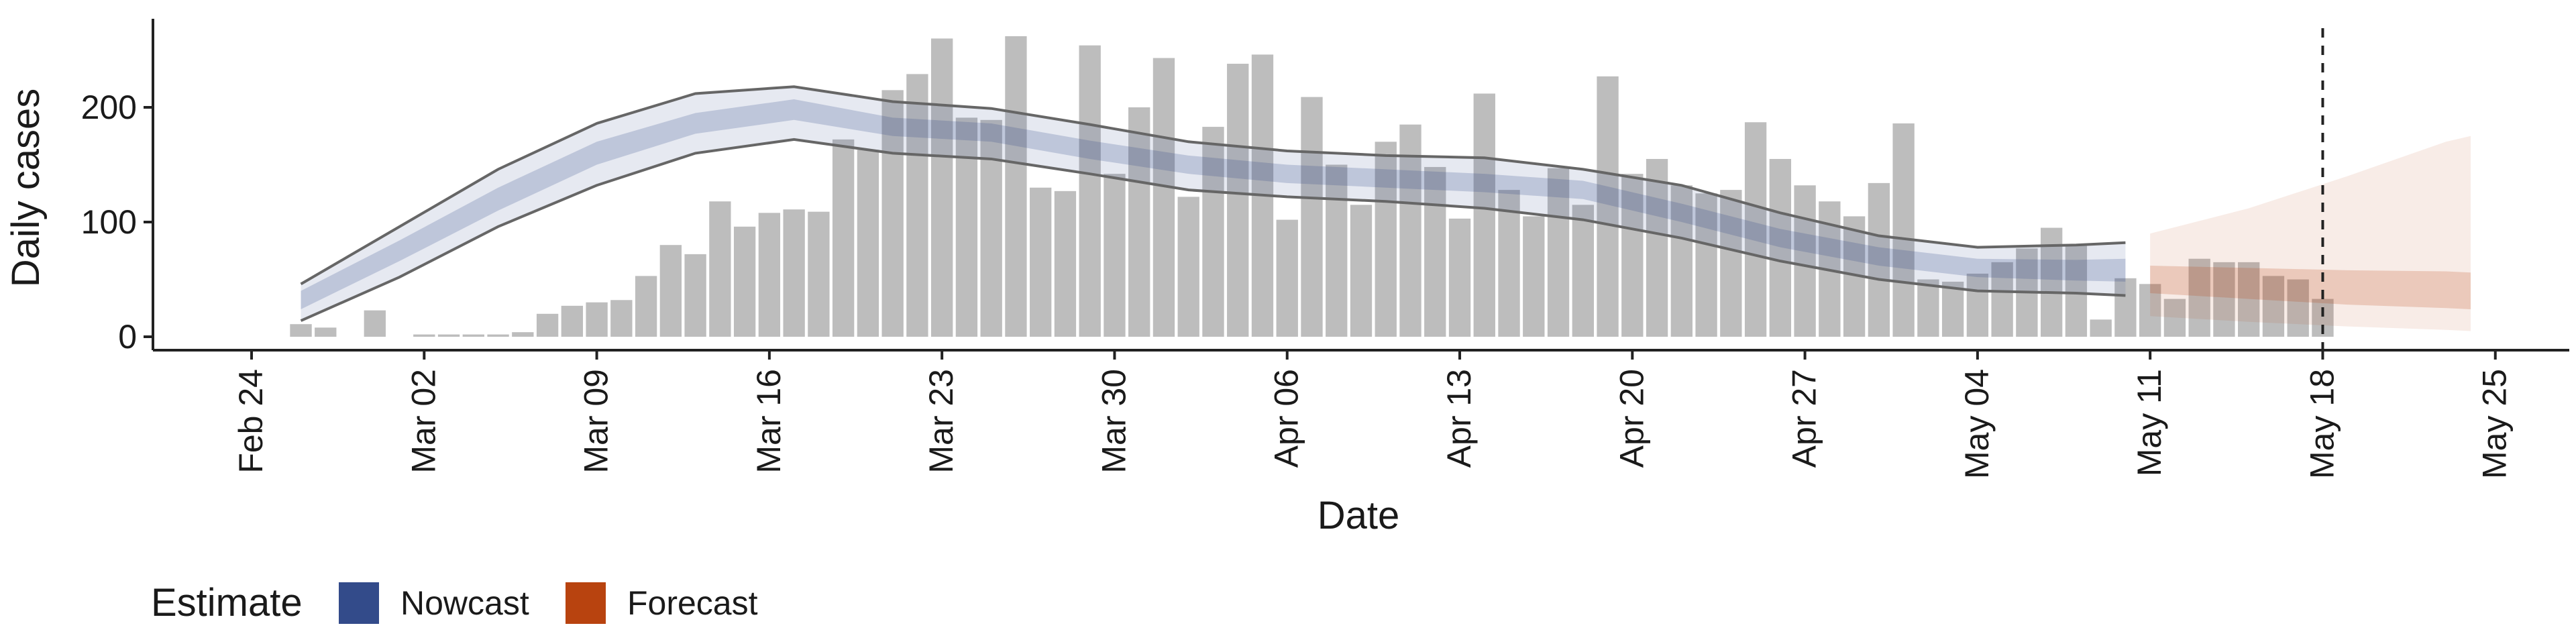 The image size is (2576, 644). I want to click on y-tick-label-0: 0, so click(127, 337).